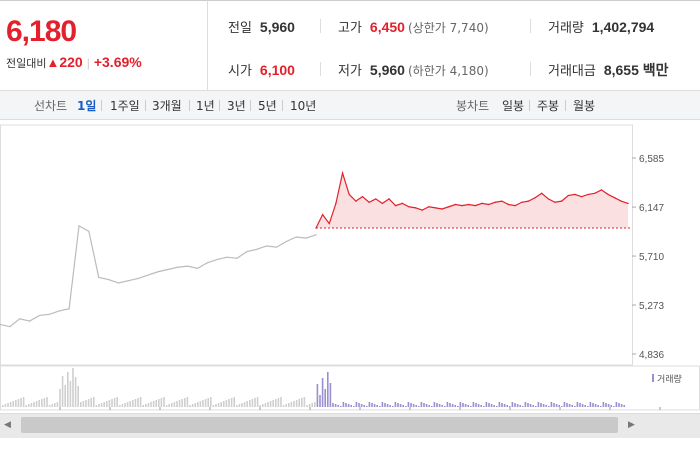 This screenshot has width=700, height=450. What do you see at coordinates (87, 106) in the screenshot?
I see `tab-1-day: 1일` at bounding box center [87, 106].